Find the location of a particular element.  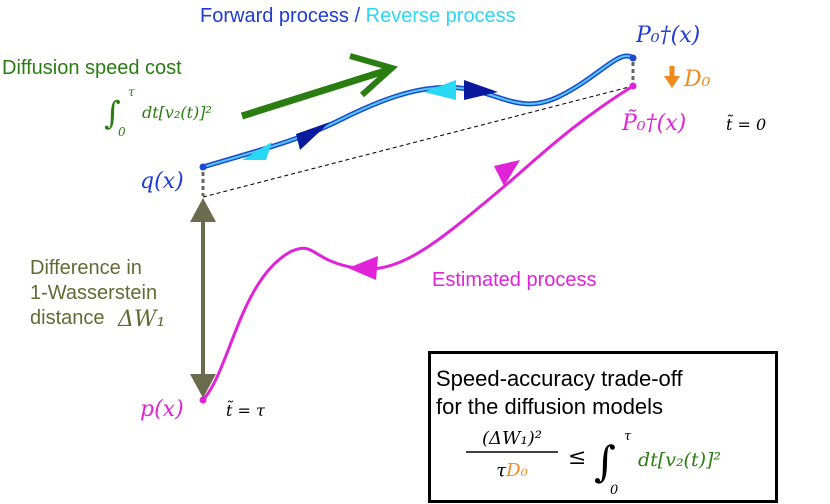

estimated-start-point is located at coordinates (633, 86).